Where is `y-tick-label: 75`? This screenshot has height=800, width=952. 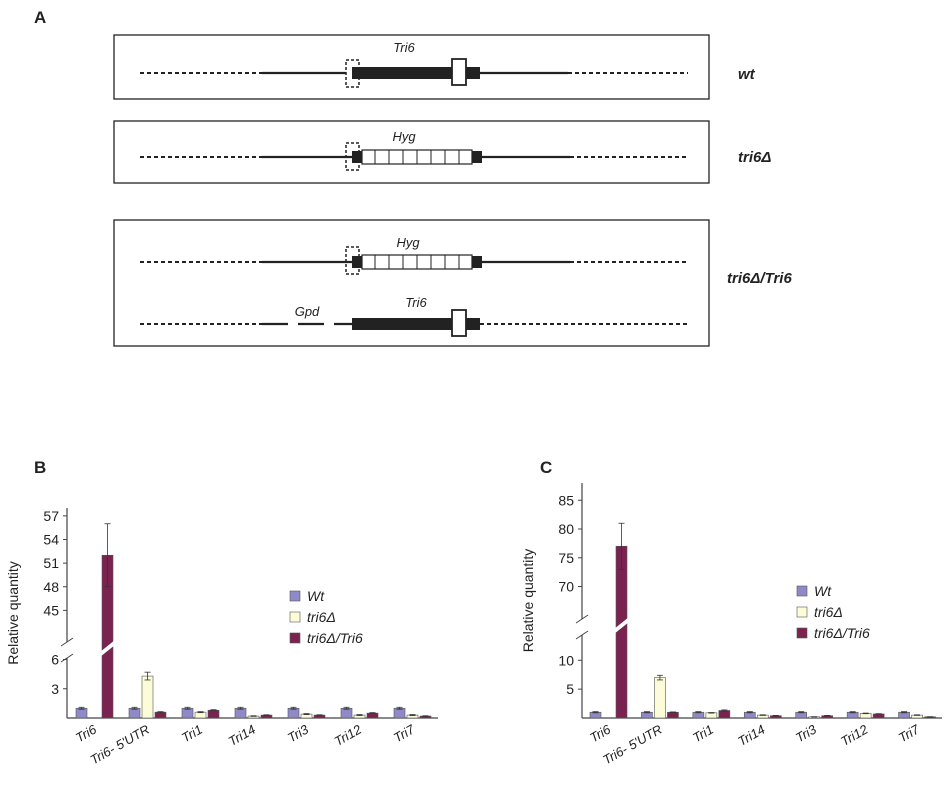 y-tick-label: 75 is located at coordinates (566, 558).